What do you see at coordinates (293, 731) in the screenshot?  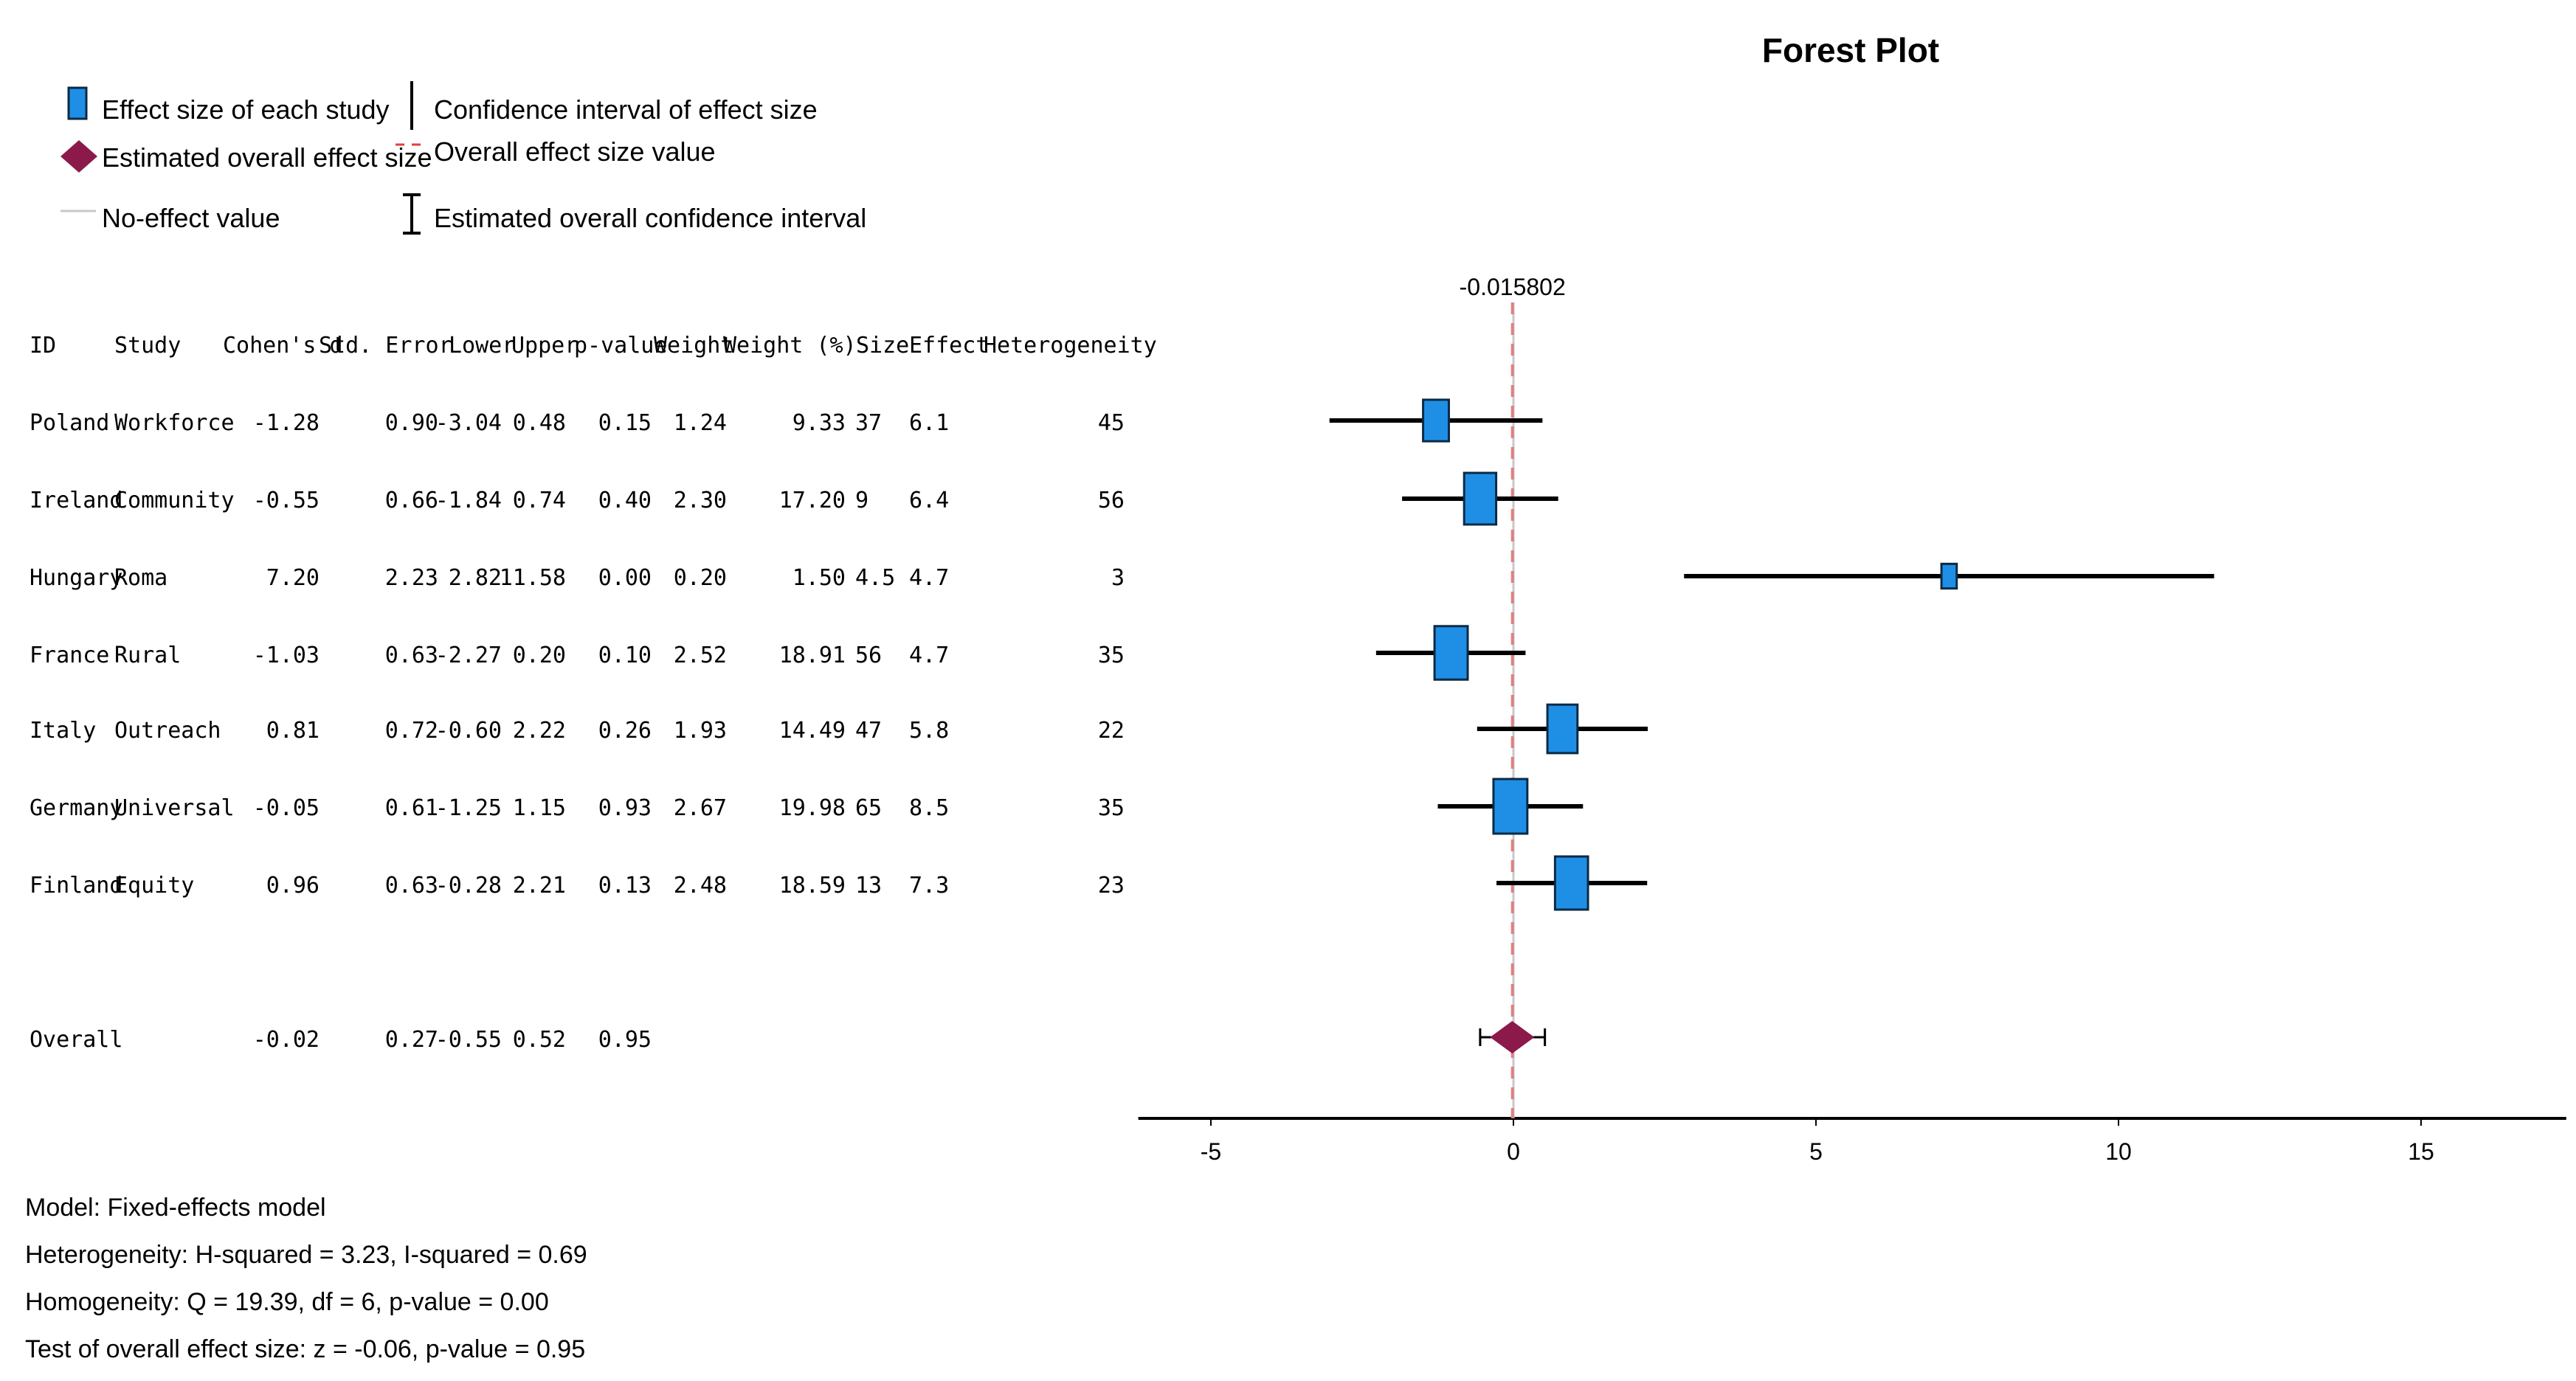 I see `cell-d: 0.81` at bounding box center [293, 731].